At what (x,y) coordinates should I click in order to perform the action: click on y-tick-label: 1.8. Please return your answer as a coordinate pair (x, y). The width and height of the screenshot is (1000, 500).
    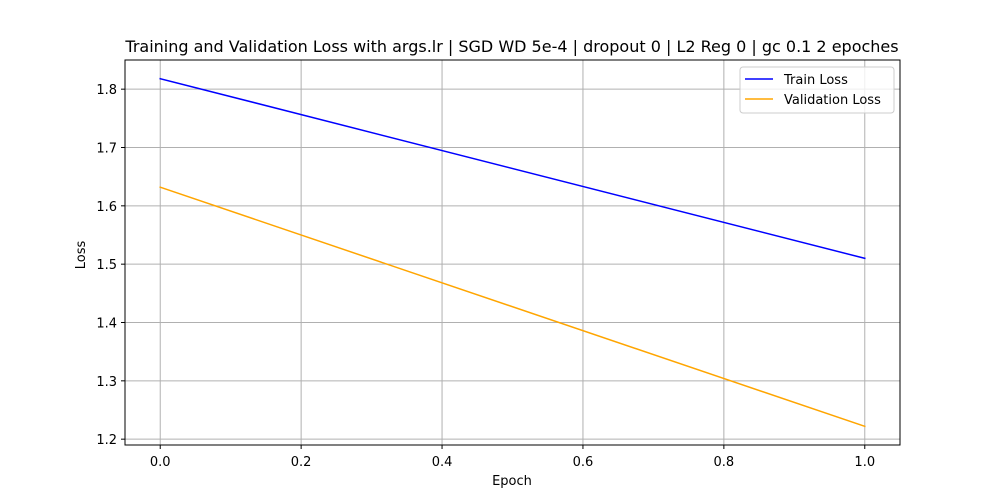
    Looking at the image, I should click on (106, 90).